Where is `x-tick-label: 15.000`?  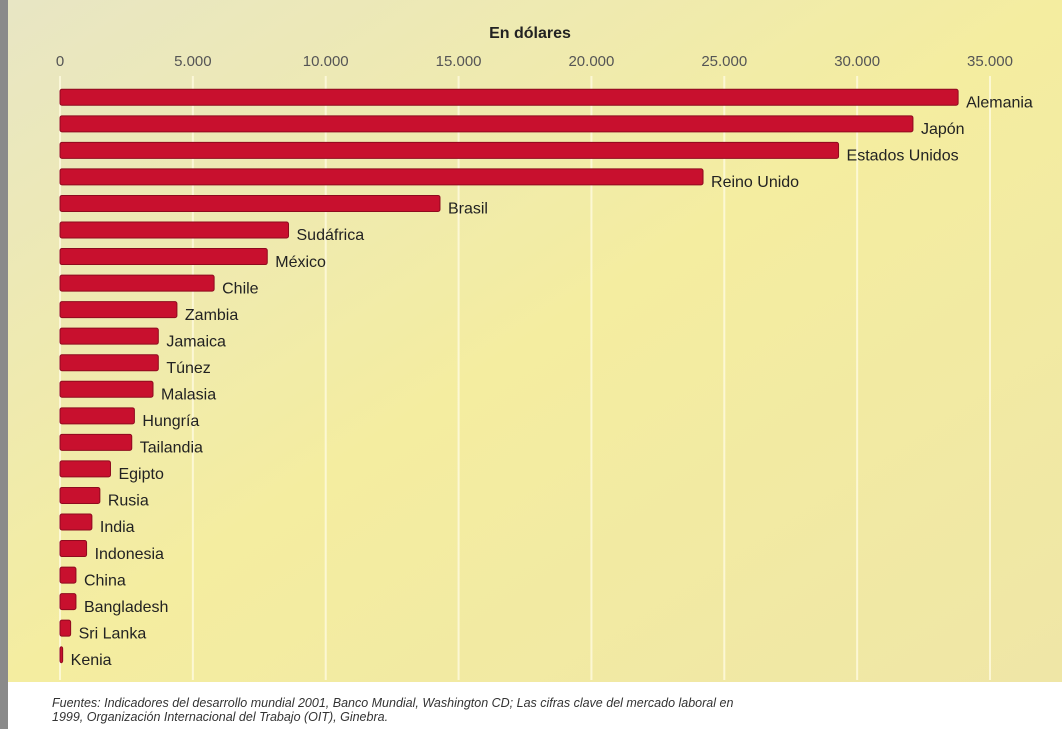 x-tick-label: 15.000 is located at coordinates (459, 61).